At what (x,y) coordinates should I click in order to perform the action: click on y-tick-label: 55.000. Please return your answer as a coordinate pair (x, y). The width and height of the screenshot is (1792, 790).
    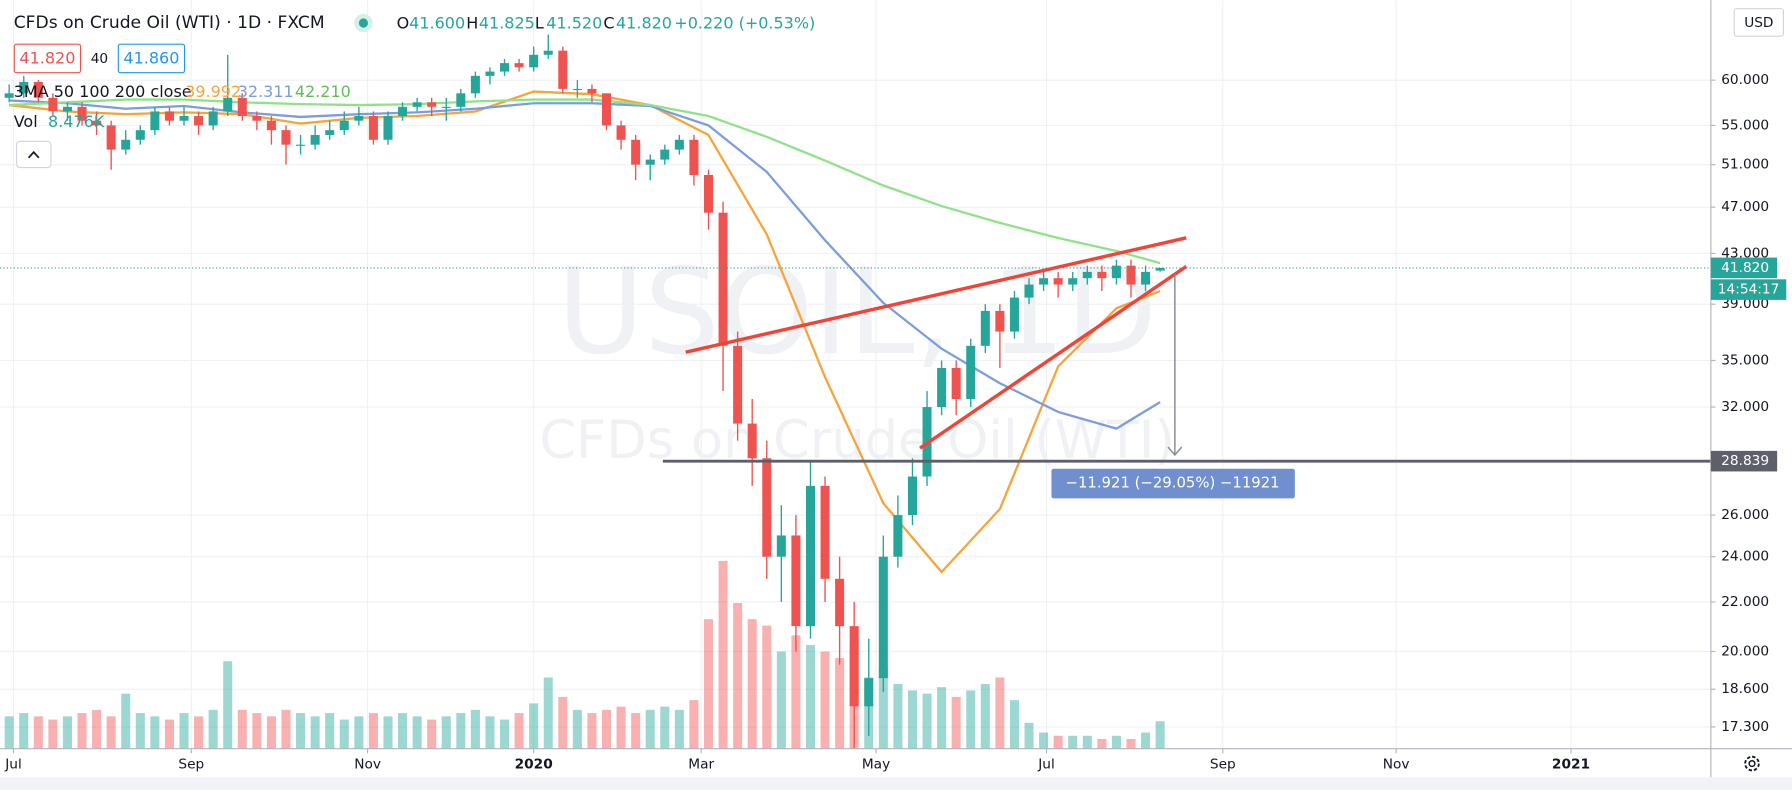
    Looking at the image, I should click on (1745, 125).